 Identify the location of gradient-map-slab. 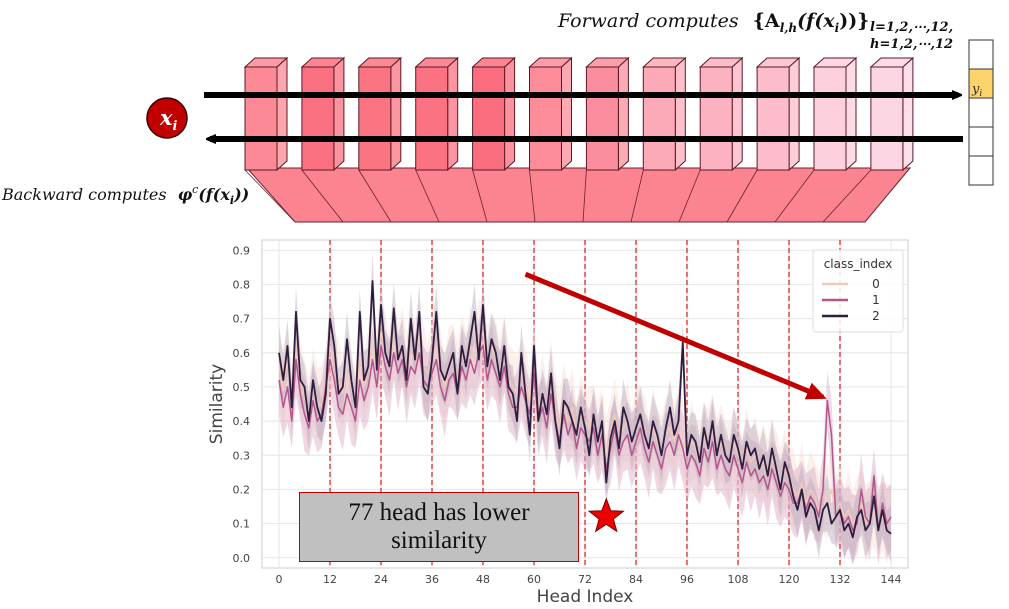
(578, 195).